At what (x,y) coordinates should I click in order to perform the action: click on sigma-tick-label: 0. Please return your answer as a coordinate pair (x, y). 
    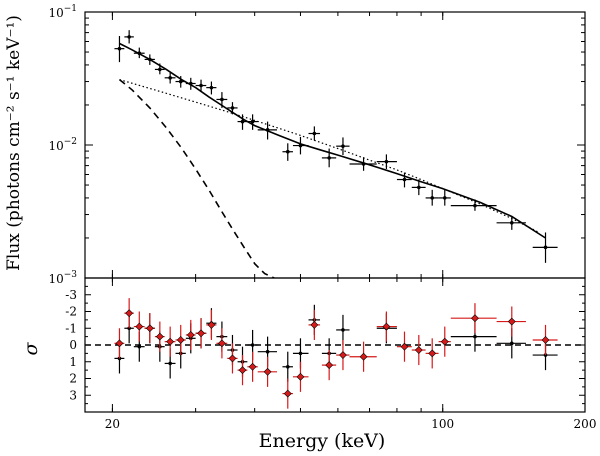
    Looking at the image, I should click on (73, 345).